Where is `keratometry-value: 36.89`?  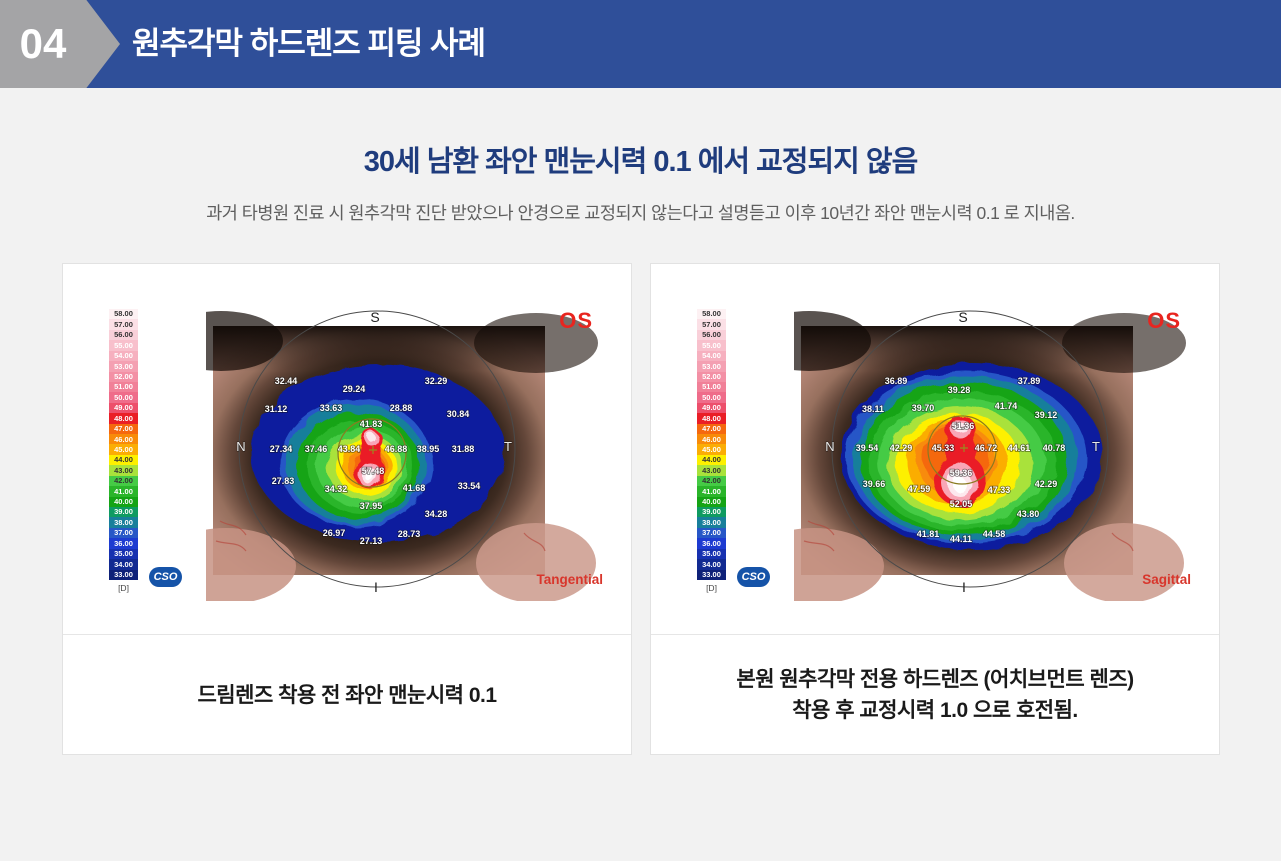
keratometry-value: 36.89 is located at coordinates (896, 381).